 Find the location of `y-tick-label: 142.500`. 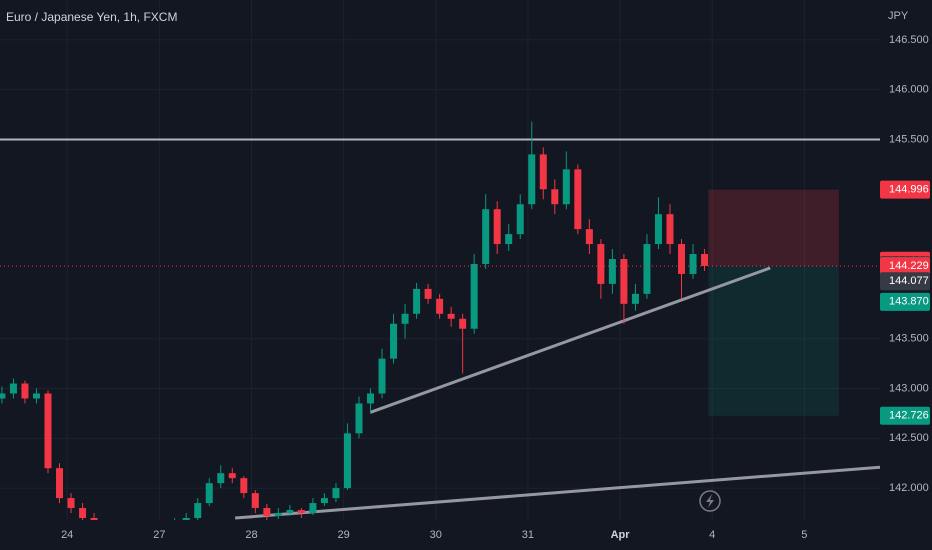

y-tick-label: 142.500 is located at coordinates (909, 438).